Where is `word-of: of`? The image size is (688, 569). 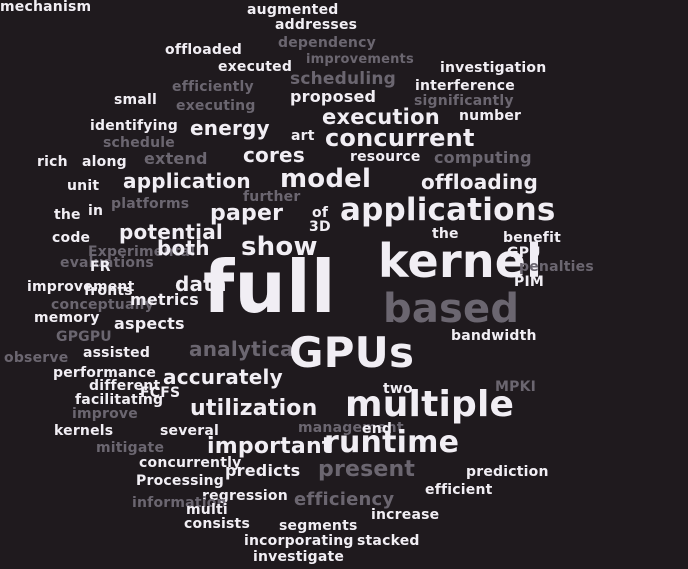
word-of: of is located at coordinates (320, 213).